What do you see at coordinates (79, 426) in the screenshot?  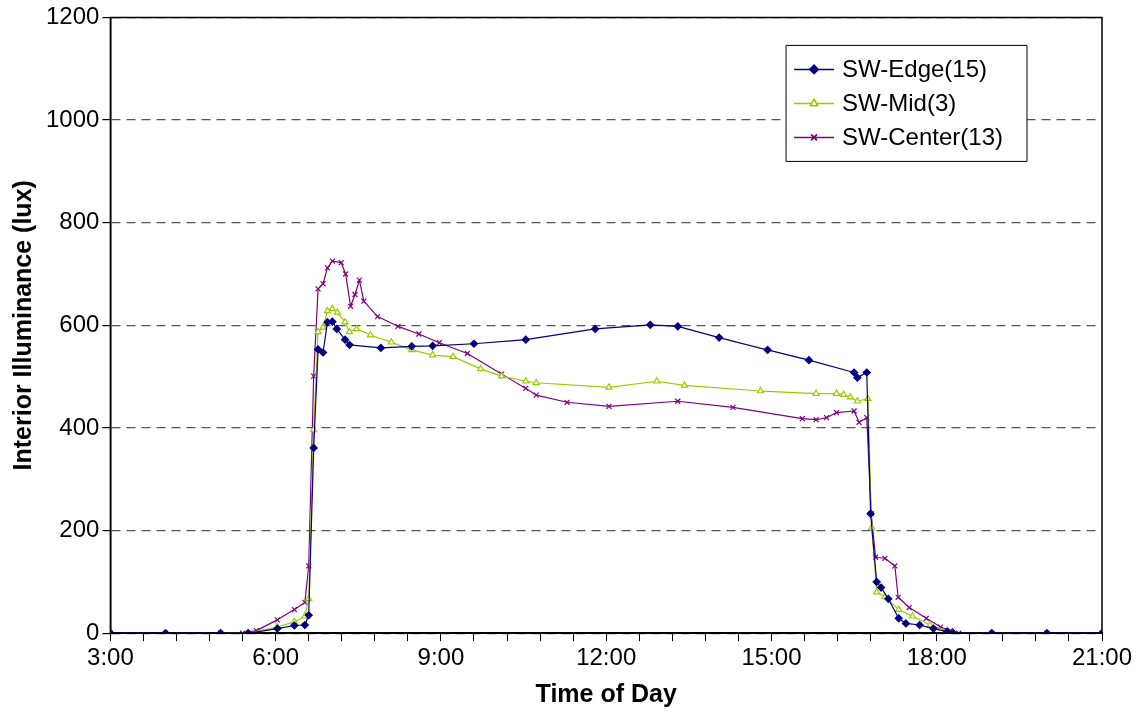 I see `y-tick-label: 400` at bounding box center [79, 426].